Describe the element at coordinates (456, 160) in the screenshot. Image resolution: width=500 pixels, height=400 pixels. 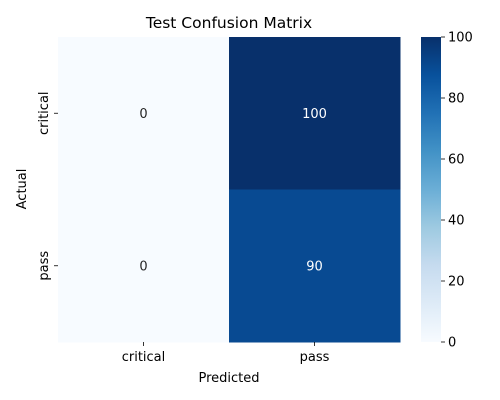
I see `colorbar-tick-label: 60` at that location.